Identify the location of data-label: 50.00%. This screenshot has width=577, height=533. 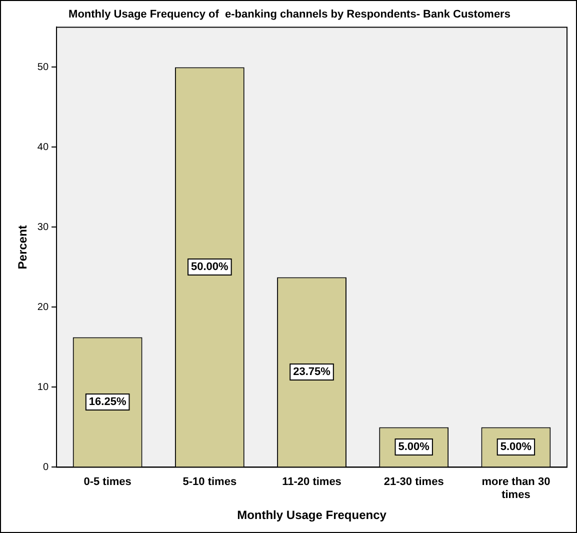
(210, 266).